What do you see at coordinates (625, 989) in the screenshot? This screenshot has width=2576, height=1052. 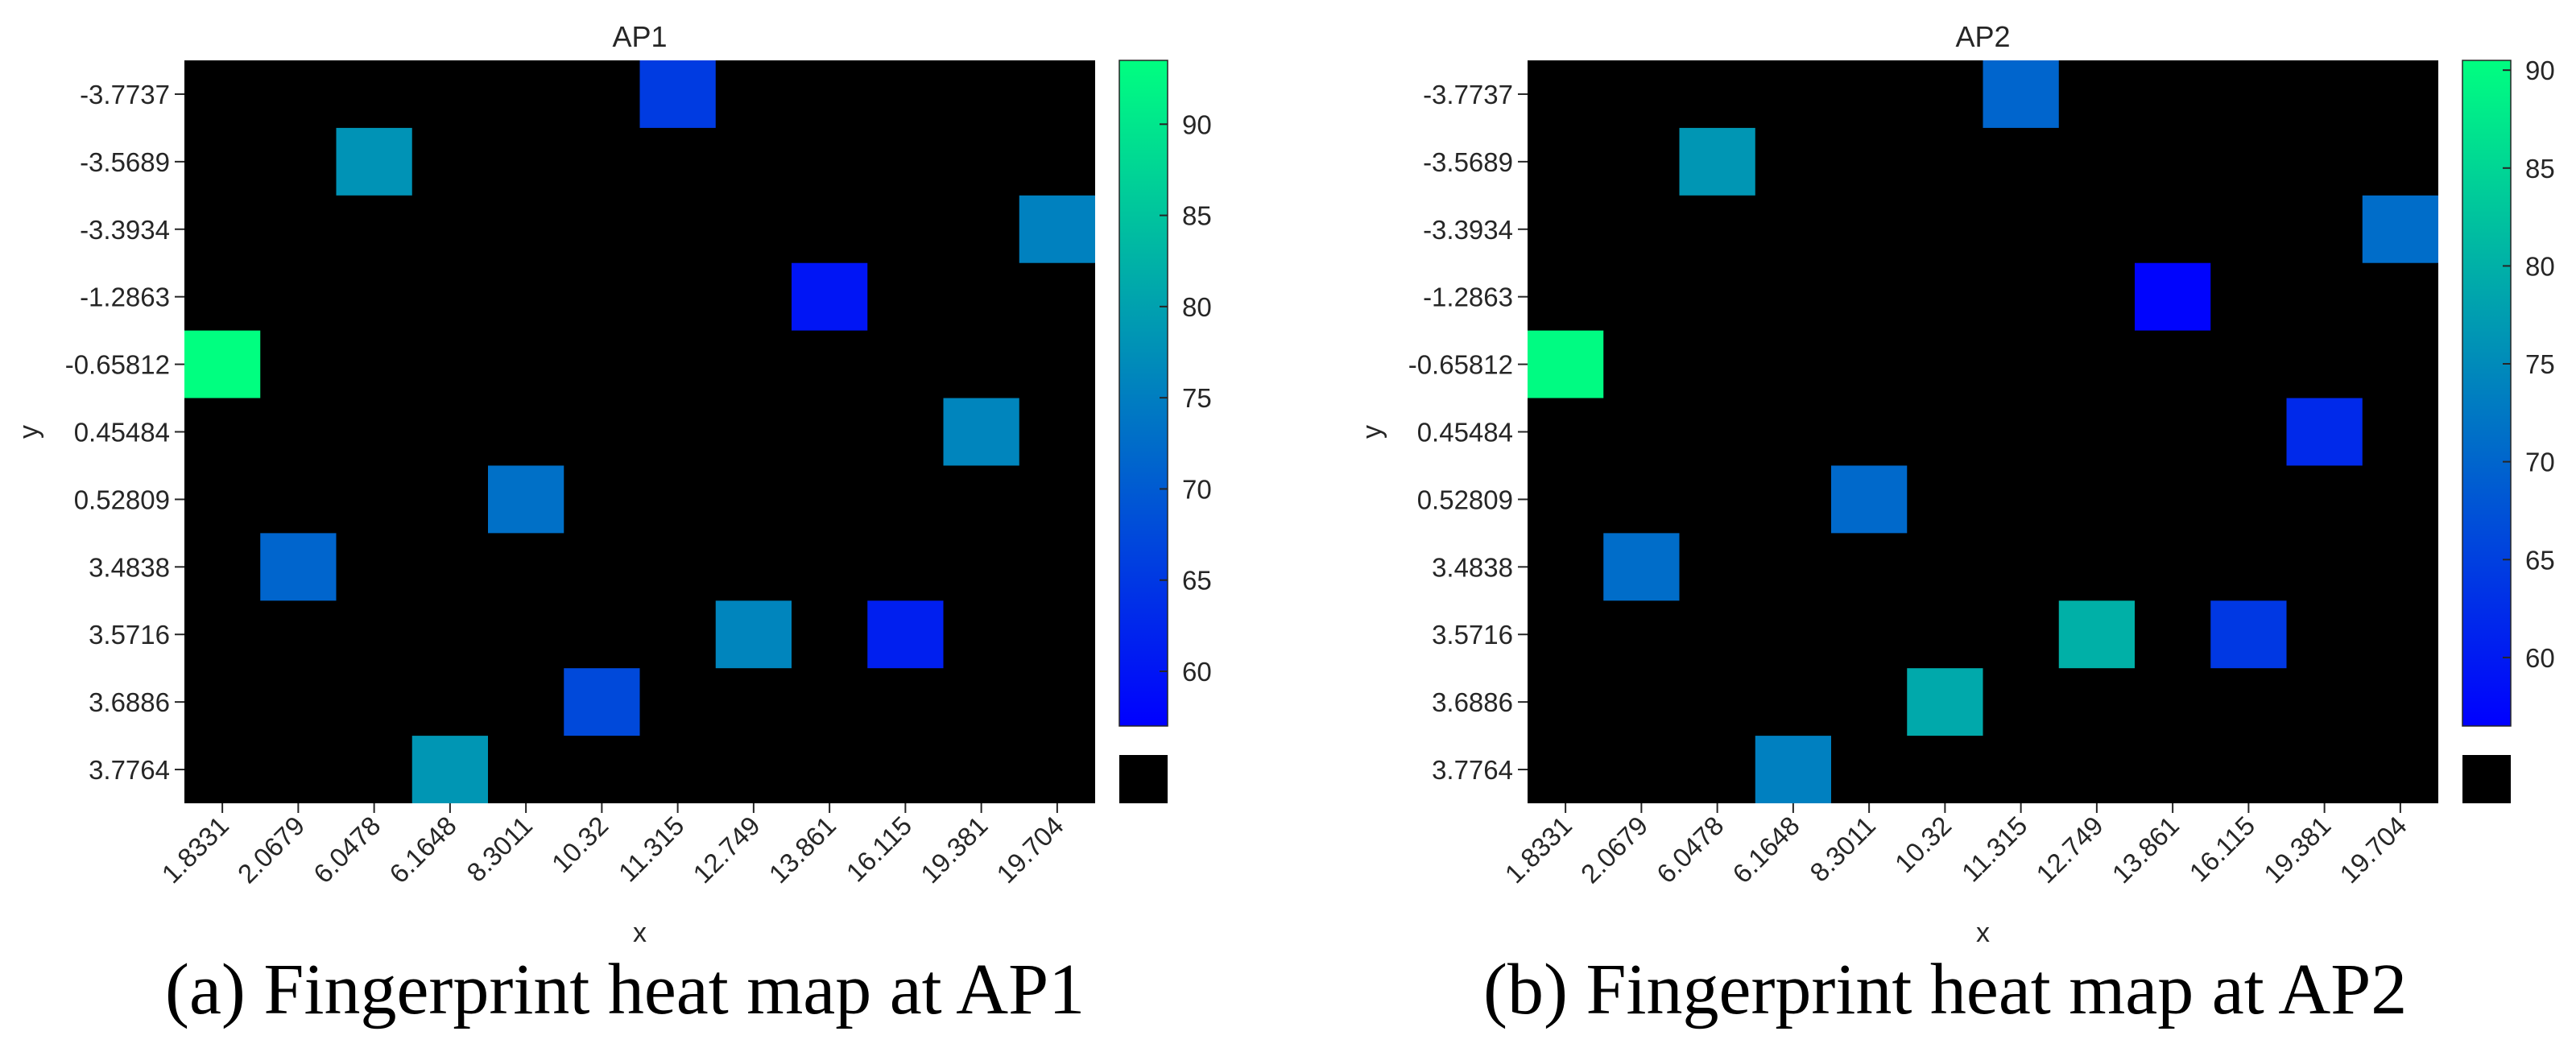 I see `caption-a: (a) Fingerprint heat map at AP1` at bounding box center [625, 989].